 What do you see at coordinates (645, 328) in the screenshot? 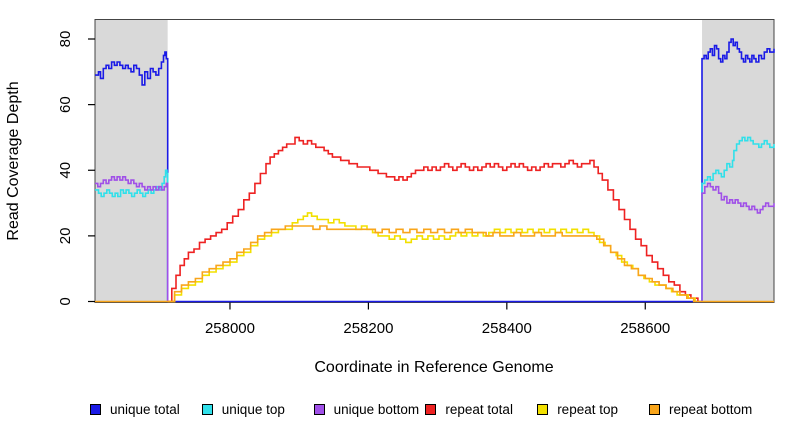
I see `x-tick-label: 258600` at bounding box center [645, 328].